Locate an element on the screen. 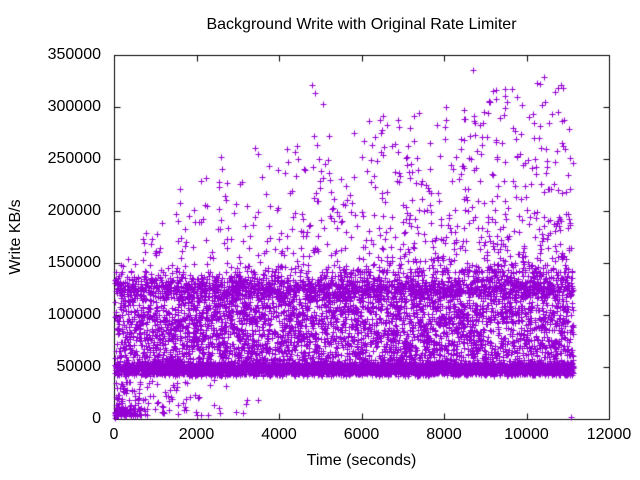 This screenshot has height=480, width=640. y-tick-label: 250000 is located at coordinates (74, 158).